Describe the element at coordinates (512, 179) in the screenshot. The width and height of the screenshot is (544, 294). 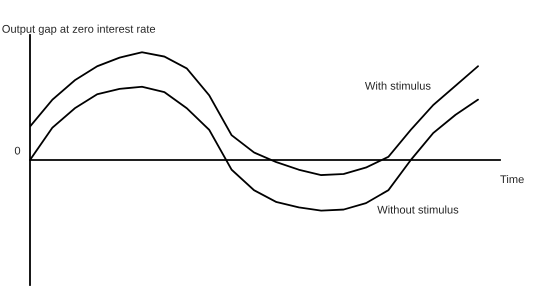
I see `x-axis-title: Time` at that location.